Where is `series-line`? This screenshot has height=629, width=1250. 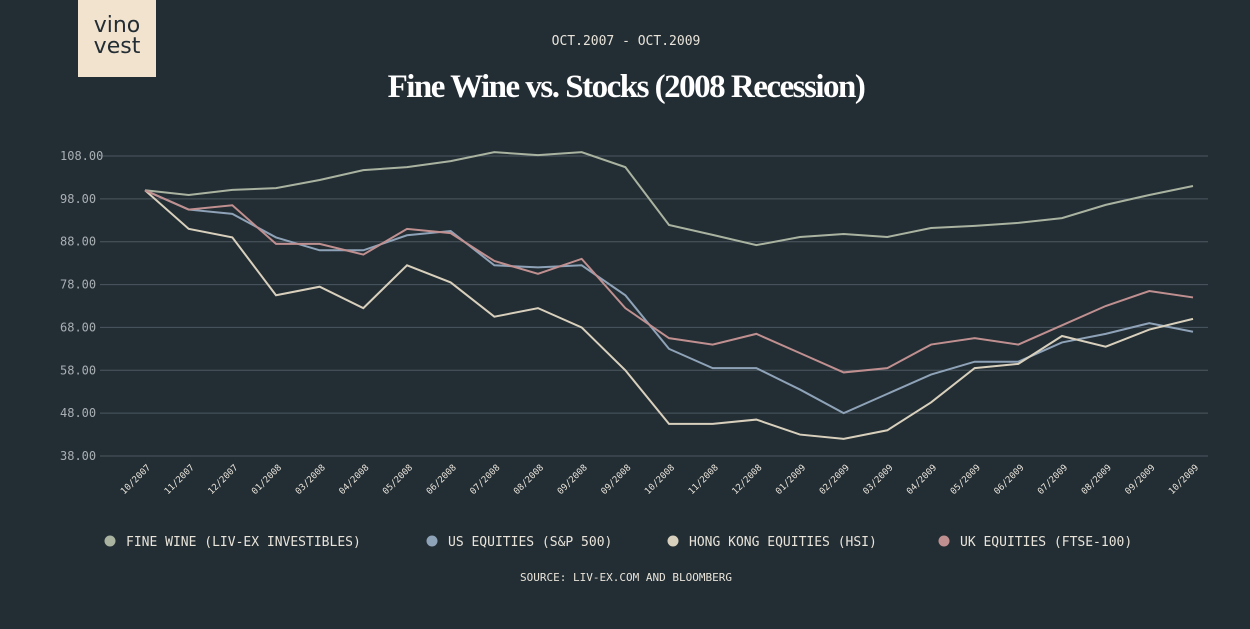 series-line is located at coordinates (669, 199).